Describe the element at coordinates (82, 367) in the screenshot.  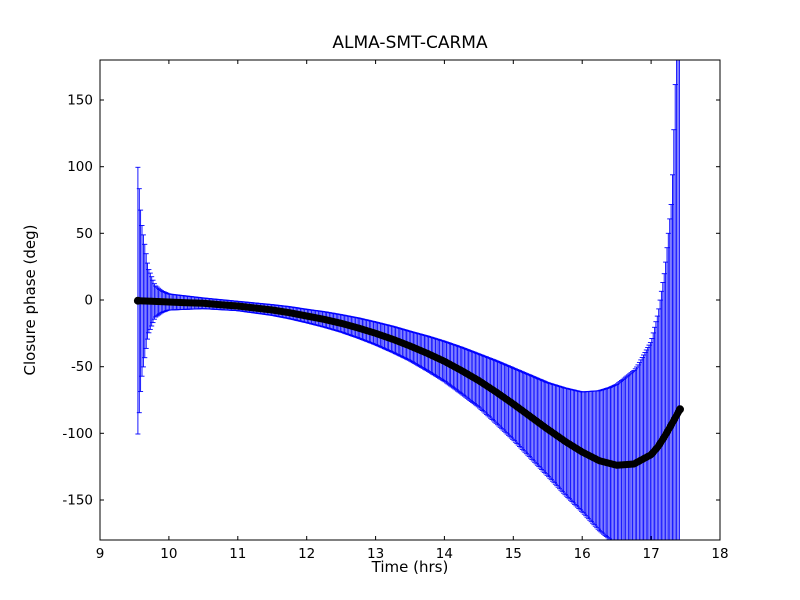
I see `y-tick-label: -50` at that location.